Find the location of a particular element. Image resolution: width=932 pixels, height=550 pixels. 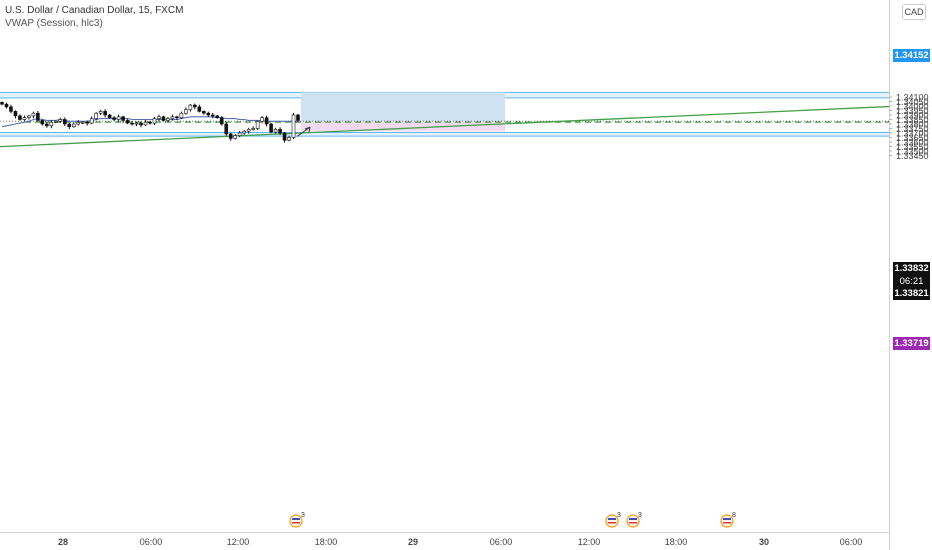

price-tick-label: 1.33600 is located at coordinates (912, 143).